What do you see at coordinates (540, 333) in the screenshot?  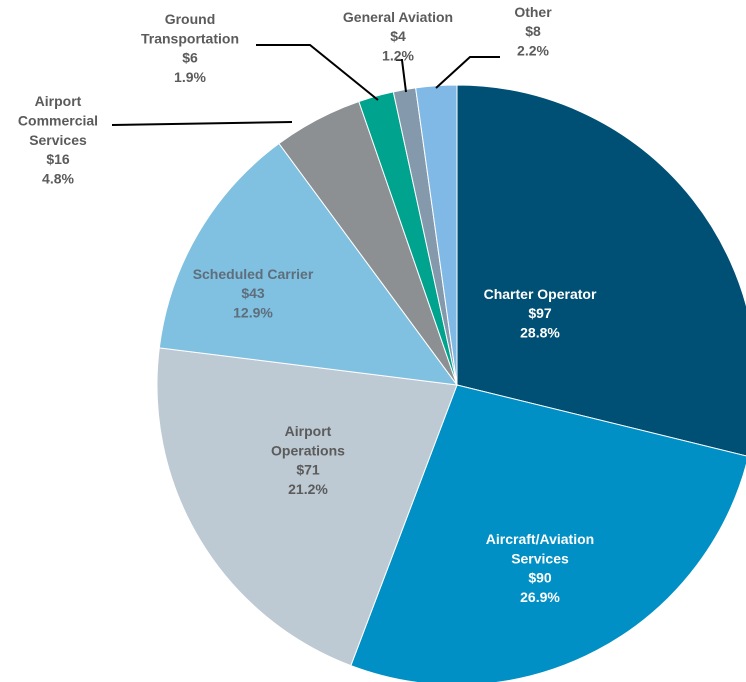 I see `value-label: 28.8%` at bounding box center [540, 333].